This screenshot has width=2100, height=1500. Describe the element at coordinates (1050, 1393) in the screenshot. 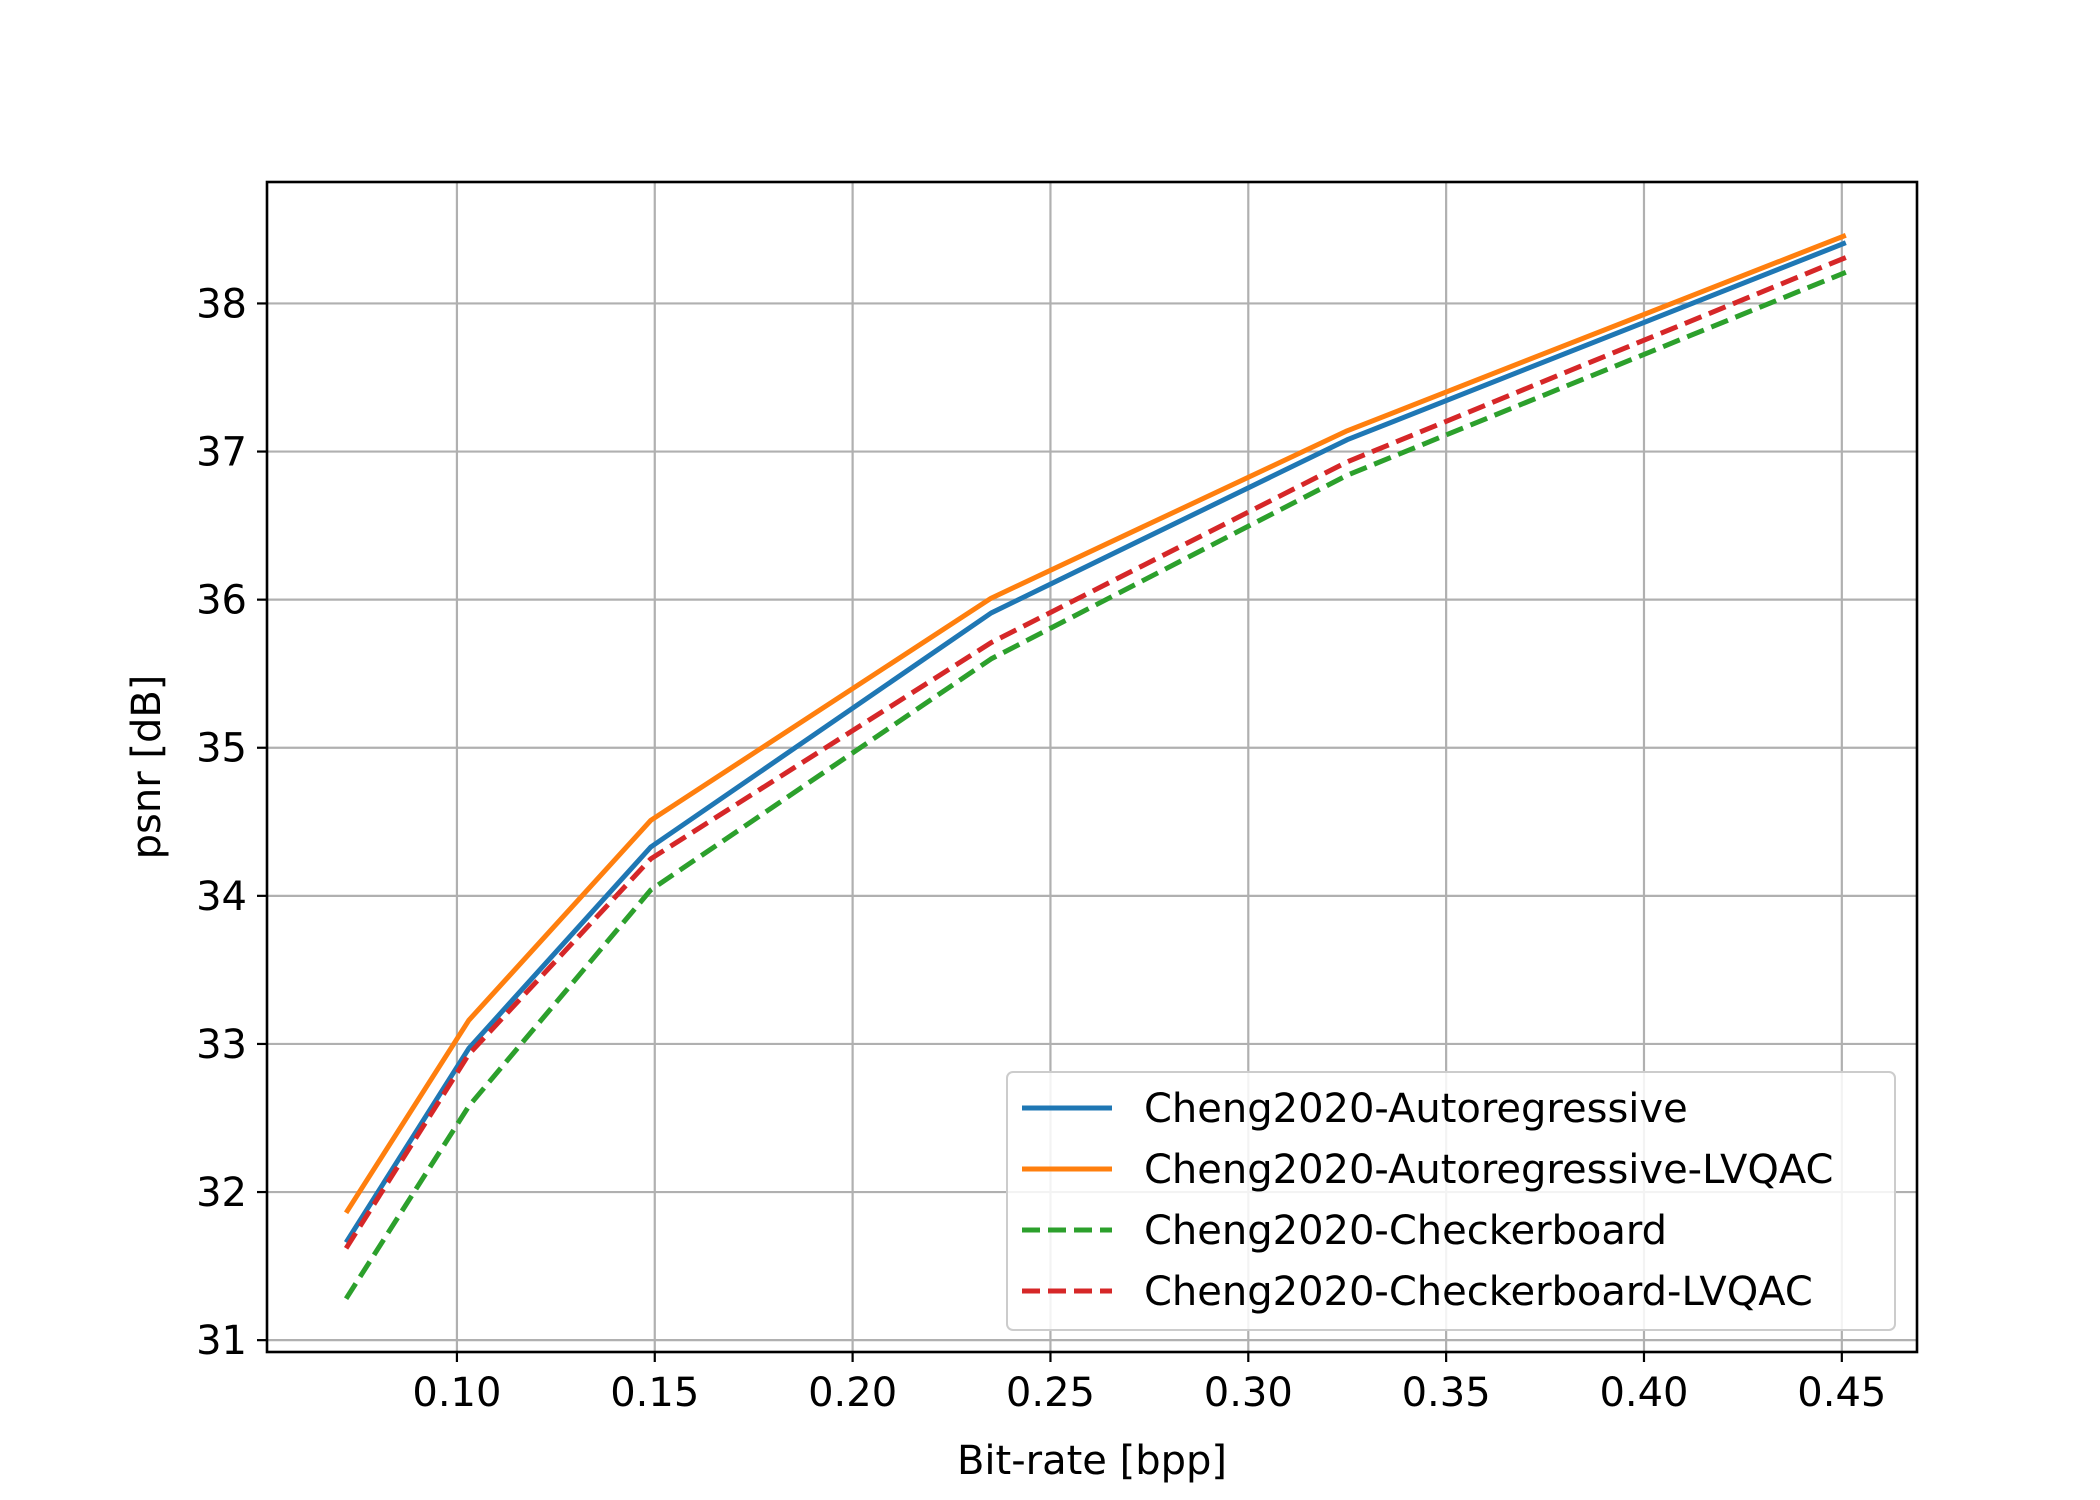

I see `x-tick-label: 0.25` at that location.